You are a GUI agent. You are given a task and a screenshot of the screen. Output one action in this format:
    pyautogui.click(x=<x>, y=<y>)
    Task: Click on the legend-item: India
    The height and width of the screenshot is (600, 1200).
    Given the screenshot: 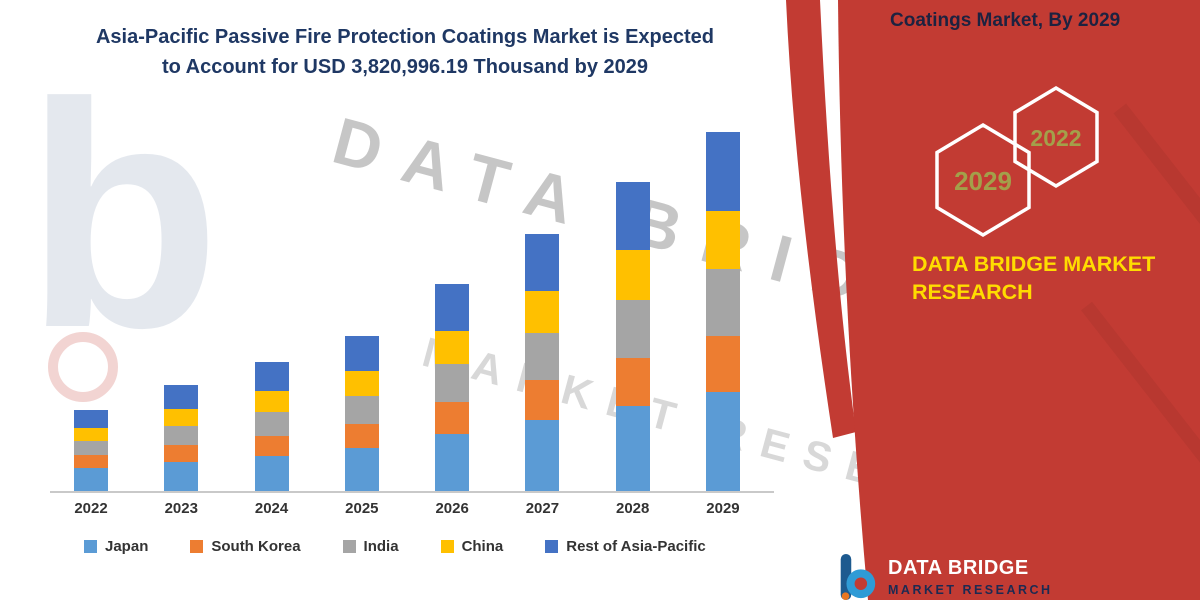 What is the action you would take?
    pyautogui.click(x=370, y=546)
    